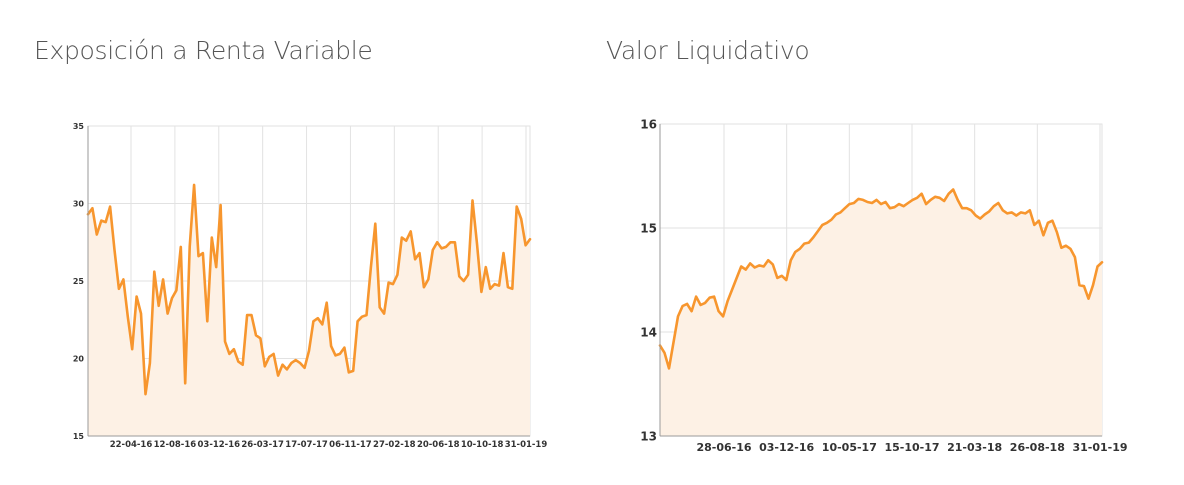 This screenshot has width=1184, height=485. What do you see at coordinates (262, 445) in the screenshot?
I see `left-x-tick-label: 26-03-17` at bounding box center [262, 445].